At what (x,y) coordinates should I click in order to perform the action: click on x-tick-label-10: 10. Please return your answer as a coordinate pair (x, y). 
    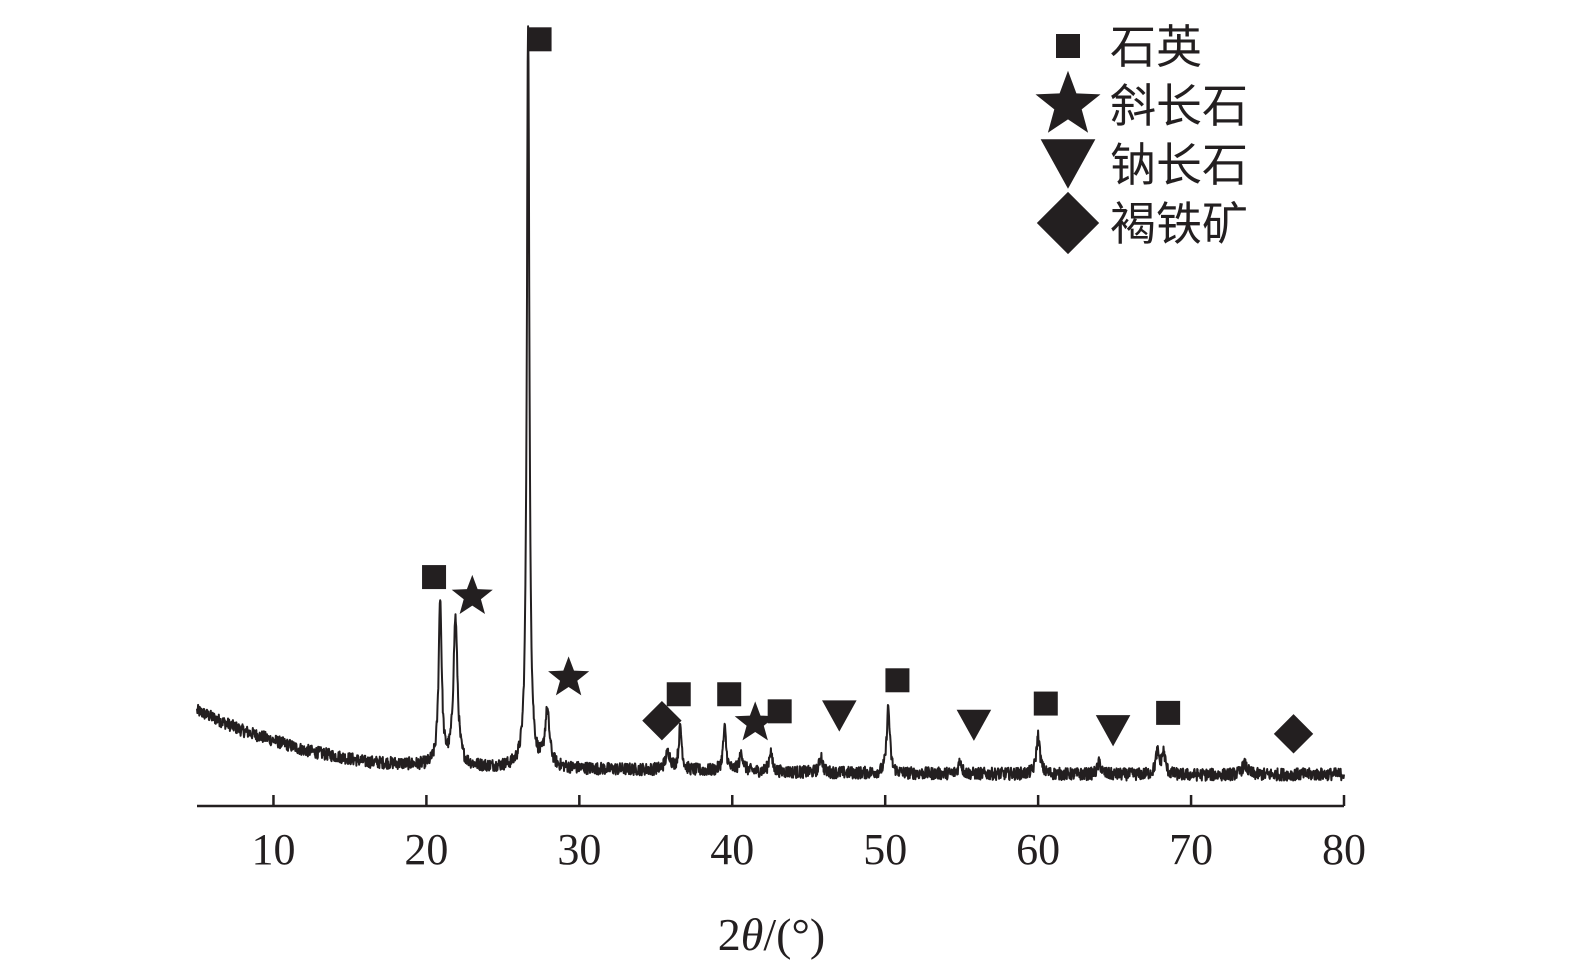
    Looking at the image, I should click on (273, 849).